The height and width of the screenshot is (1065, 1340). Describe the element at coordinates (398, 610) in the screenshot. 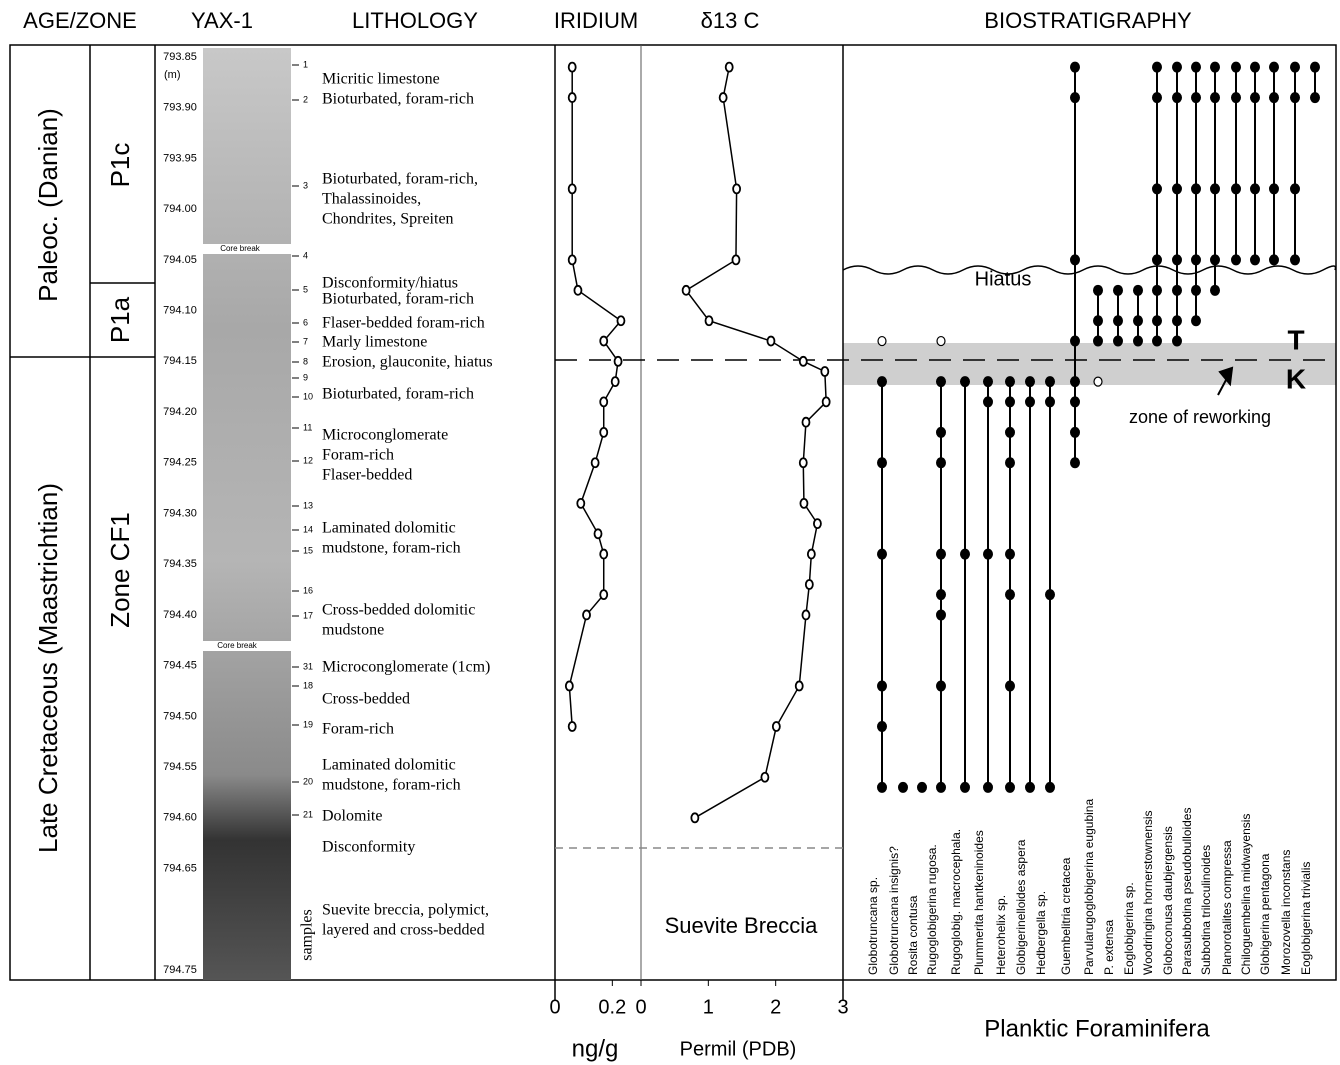

I see `lithology-text: Cross-bedded dolomitic` at that location.